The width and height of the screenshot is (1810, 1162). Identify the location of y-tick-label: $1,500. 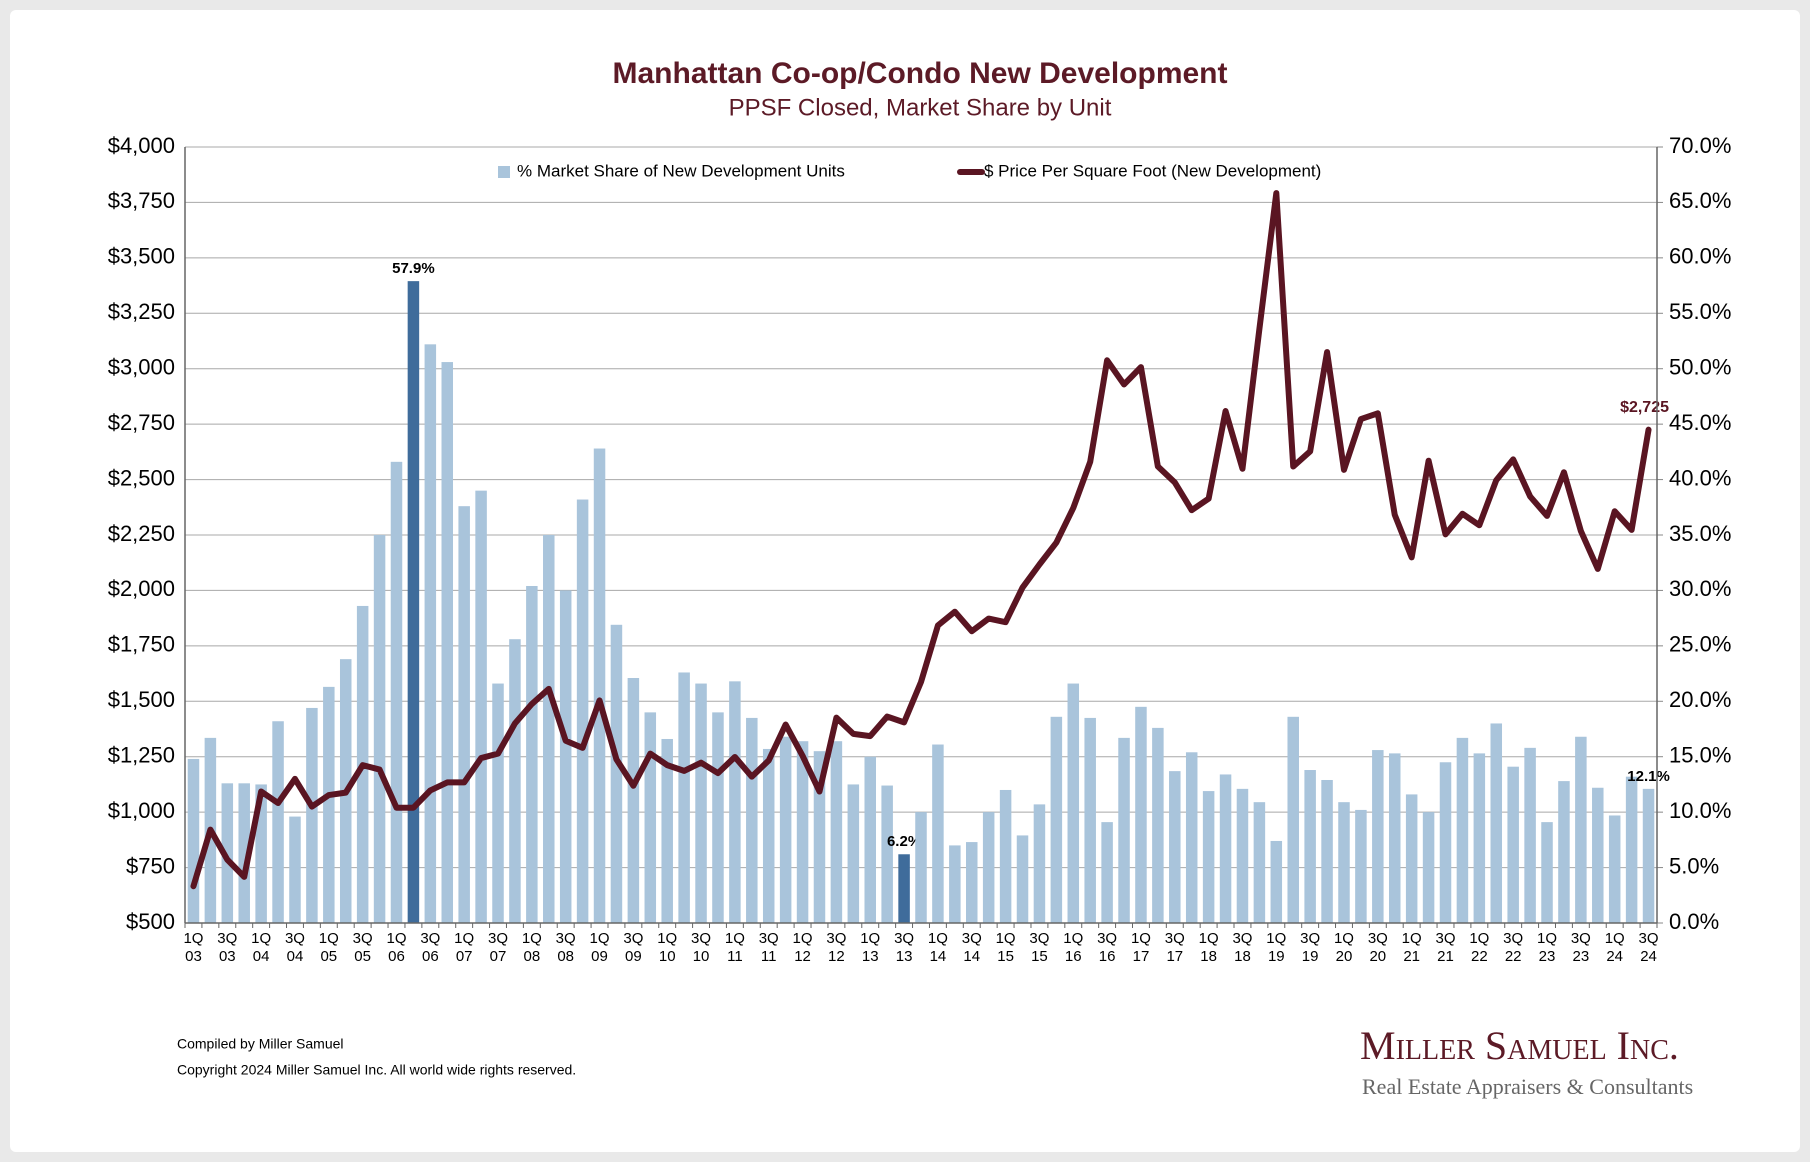
(141, 699).